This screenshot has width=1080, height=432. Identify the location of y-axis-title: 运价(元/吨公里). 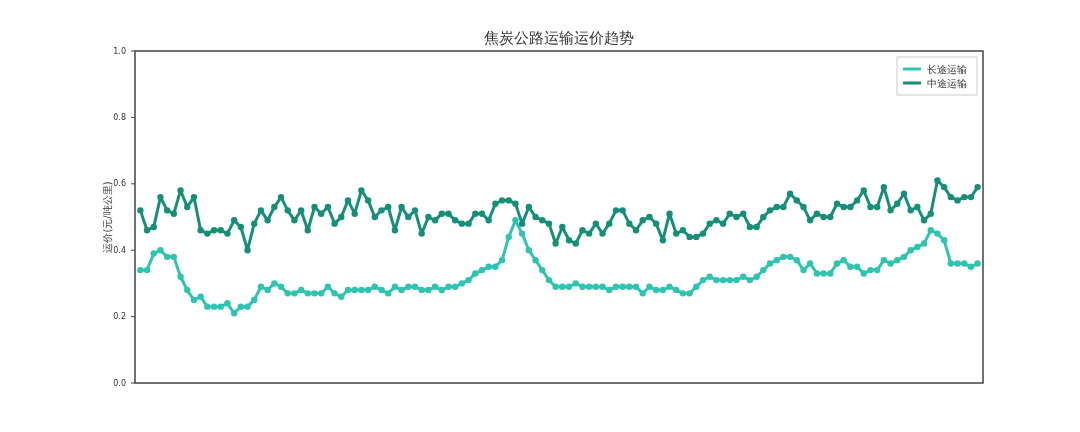
(107, 217).